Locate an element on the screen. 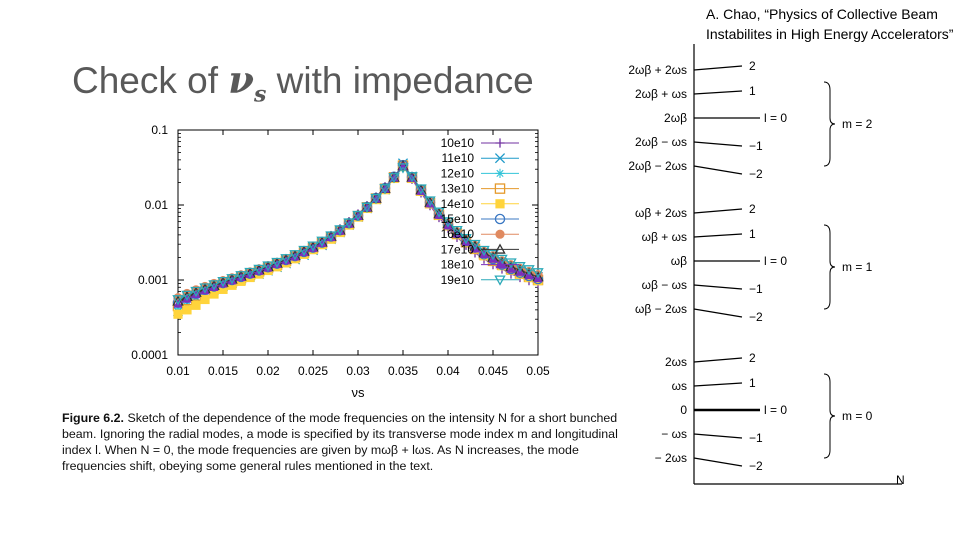  mode-frequency-label: ωβ is located at coordinates (679, 261).